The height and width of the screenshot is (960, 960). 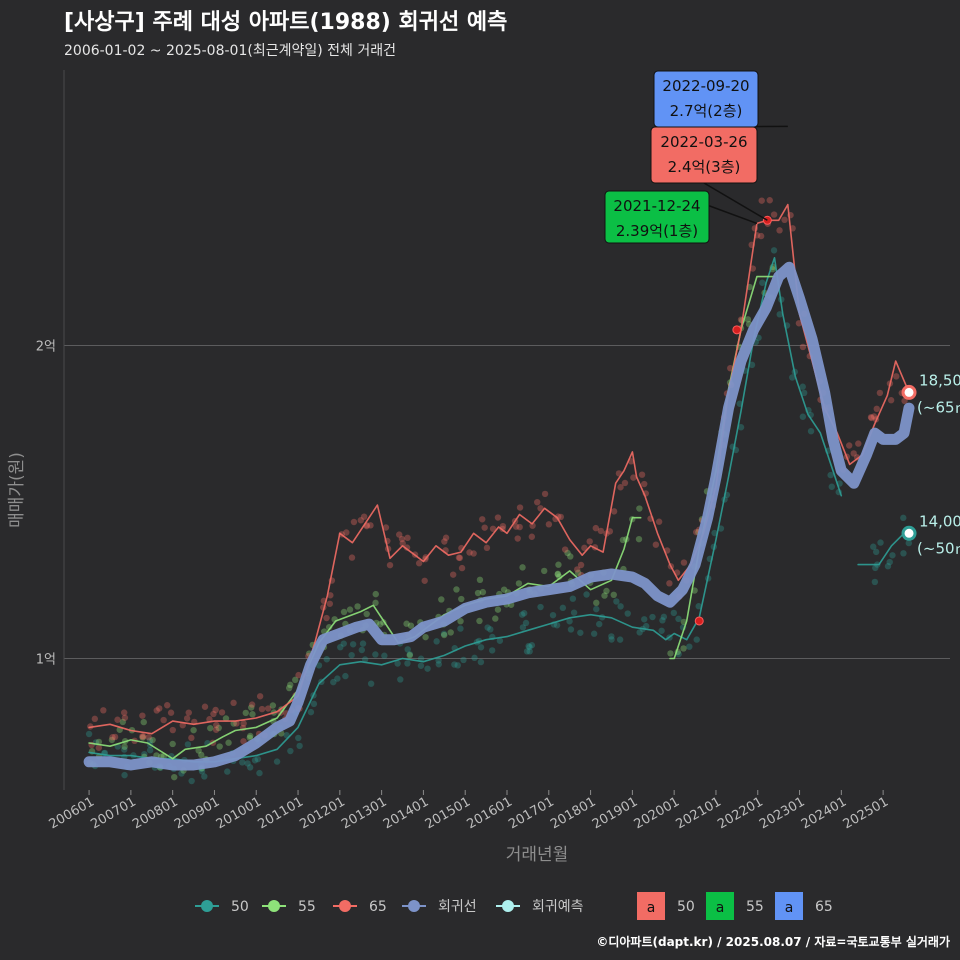 What do you see at coordinates (531, 813) in the screenshot?
I see `x-tick-label: 201701` at bounding box center [531, 813].